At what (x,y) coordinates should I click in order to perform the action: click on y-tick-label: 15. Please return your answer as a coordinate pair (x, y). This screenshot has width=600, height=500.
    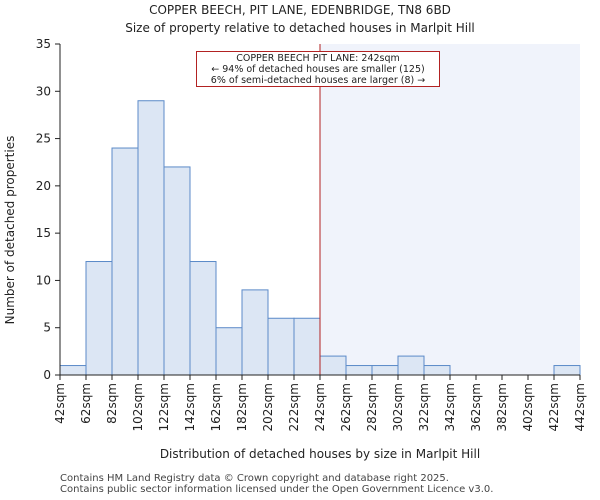
    Looking at the image, I should click on (43, 233).